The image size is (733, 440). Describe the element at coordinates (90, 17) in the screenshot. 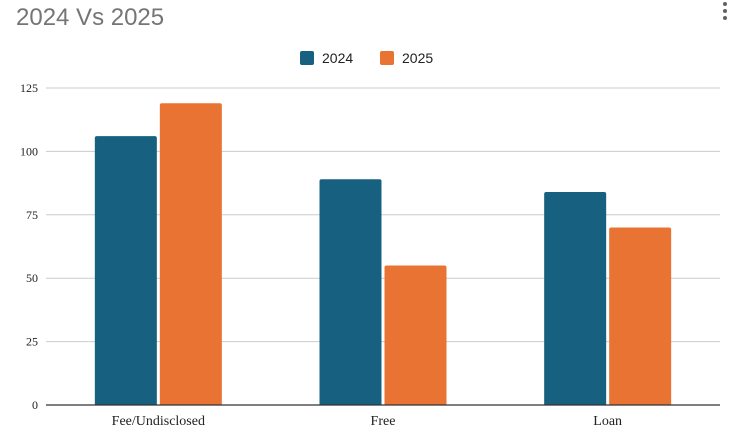

I see `chart-title: 2024 Vs 2025` at that location.